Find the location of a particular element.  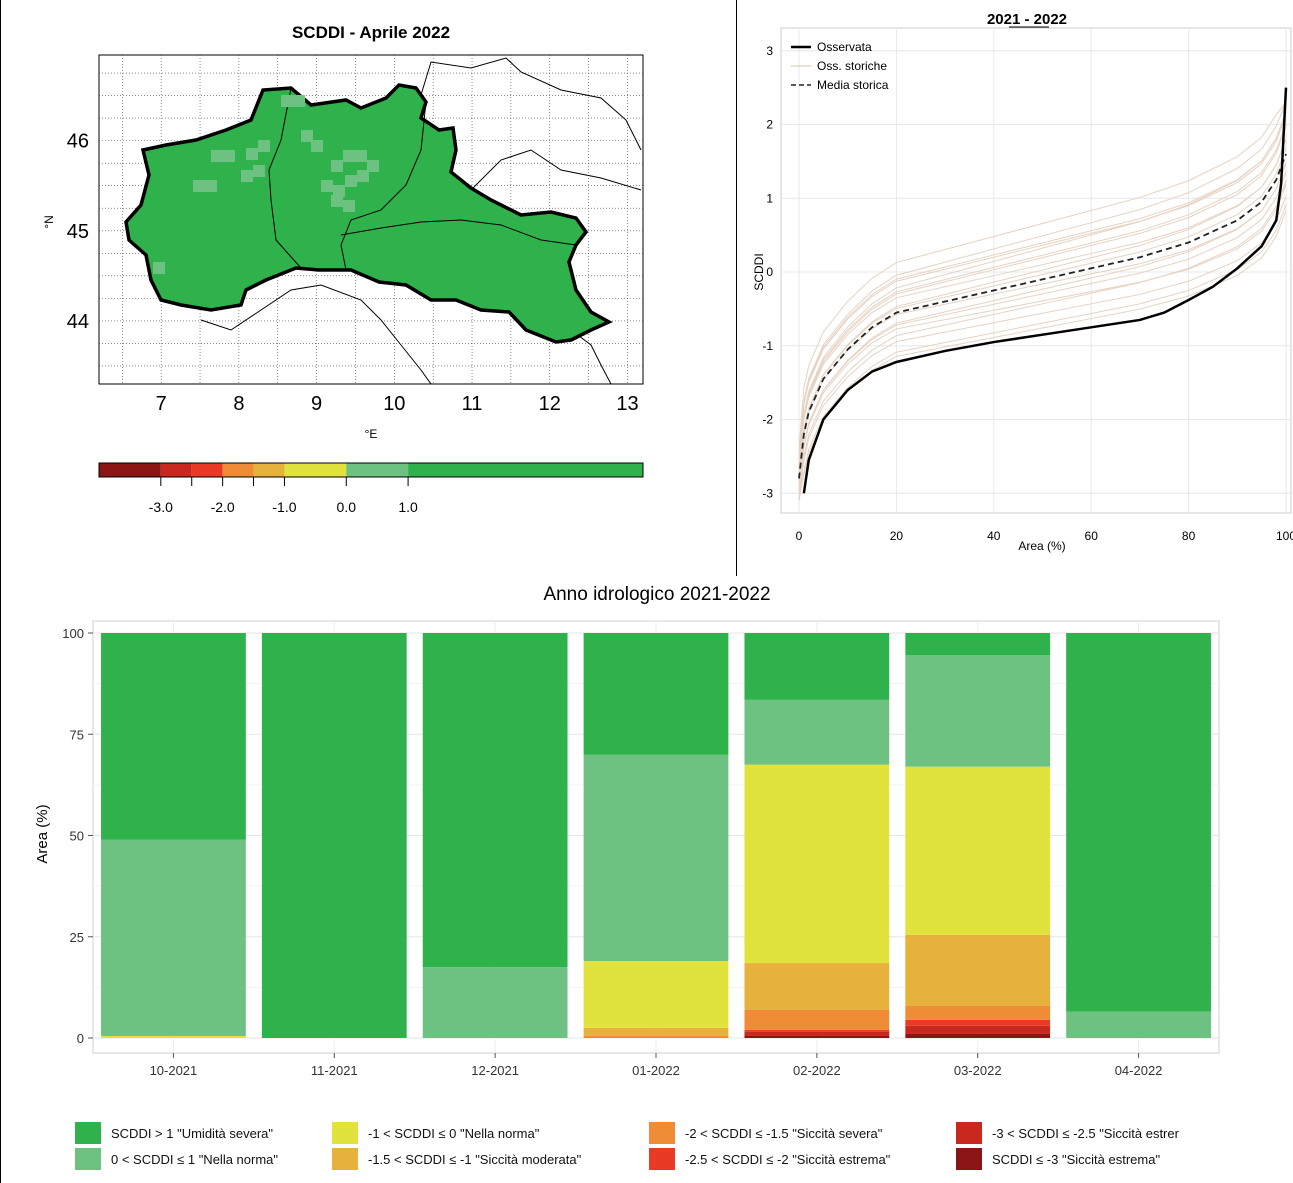

bars-y-ticks: 0 25 50 75 100 is located at coordinates (77, 836).